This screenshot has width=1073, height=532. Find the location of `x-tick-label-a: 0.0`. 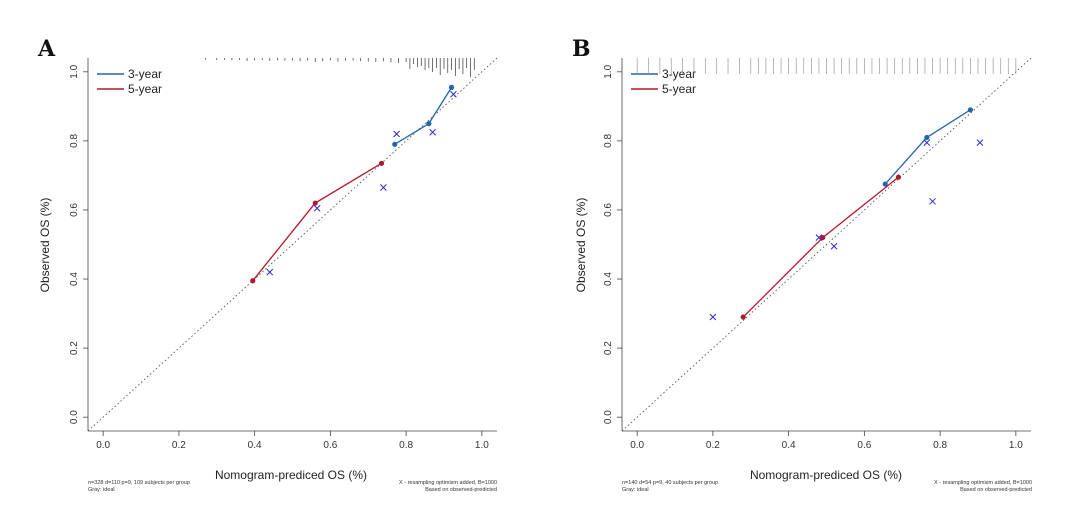

x-tick-label-a: 0.0 is located at coordinates (103, 445).